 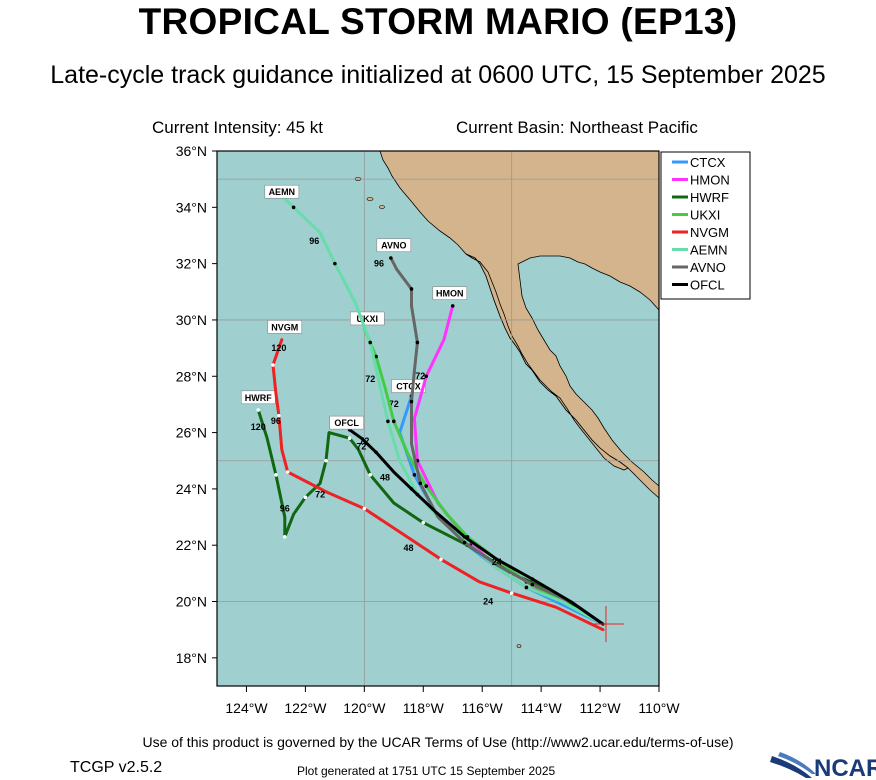 I want to click on lat-label: 32°N, so click(x=191, y=264).